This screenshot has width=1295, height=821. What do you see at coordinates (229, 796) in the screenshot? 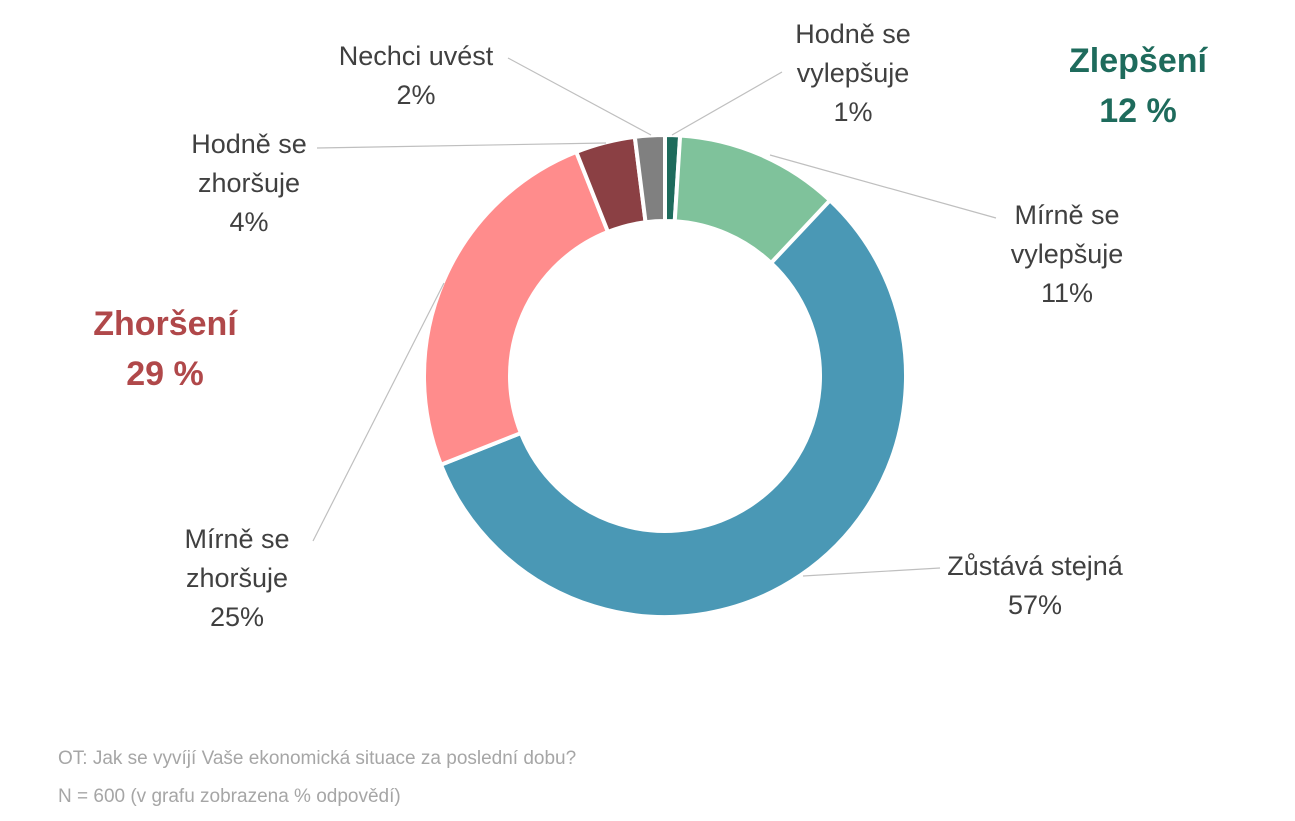
I see `footnote-sample: N = 600 (v grafu zobrazena % odpovědí)` at bounding box center [229, 796].